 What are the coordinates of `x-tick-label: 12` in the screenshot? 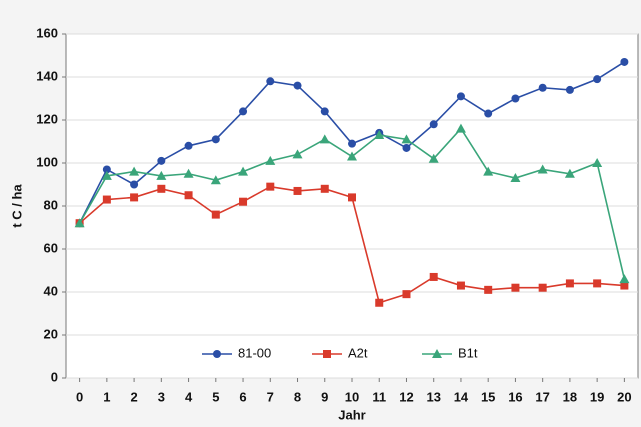 It's located at (406, 396).